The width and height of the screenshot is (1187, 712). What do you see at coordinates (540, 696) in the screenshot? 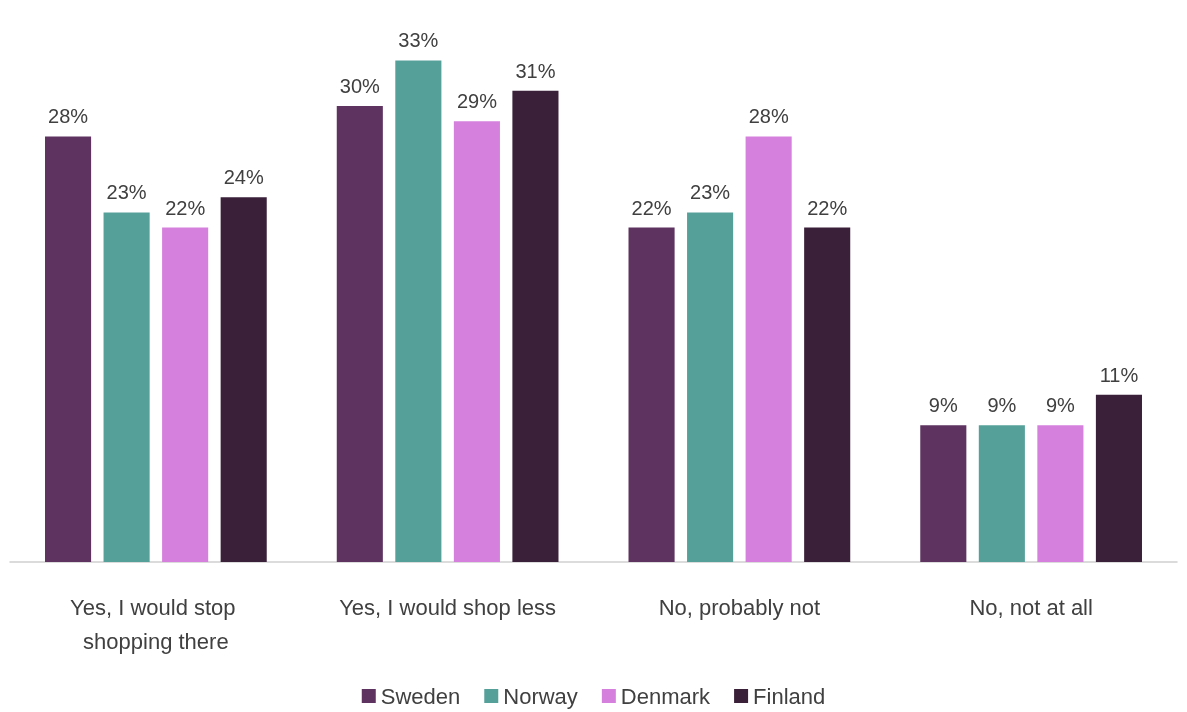
I see `legend-label: Norway` at bounding box center [540, 696].